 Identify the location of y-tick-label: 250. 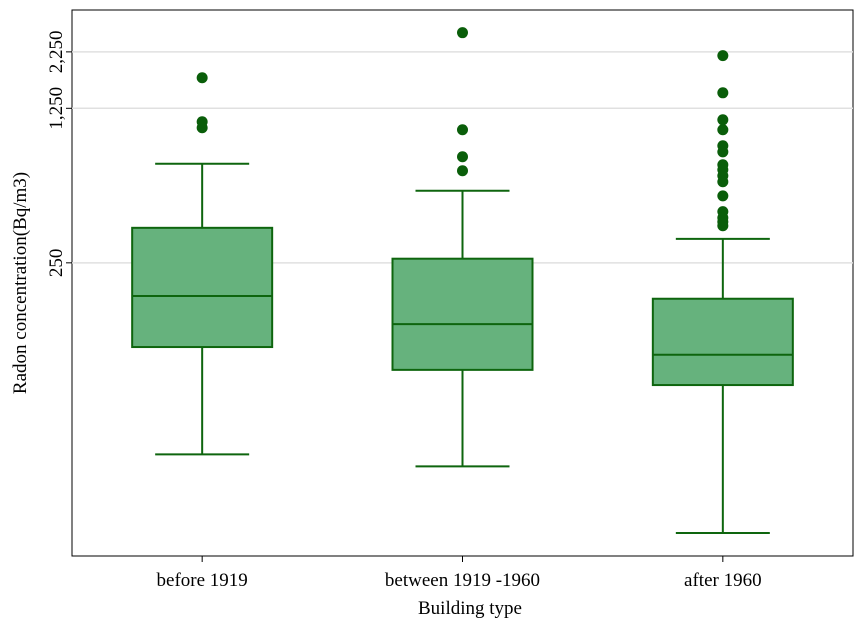
(56, 263).